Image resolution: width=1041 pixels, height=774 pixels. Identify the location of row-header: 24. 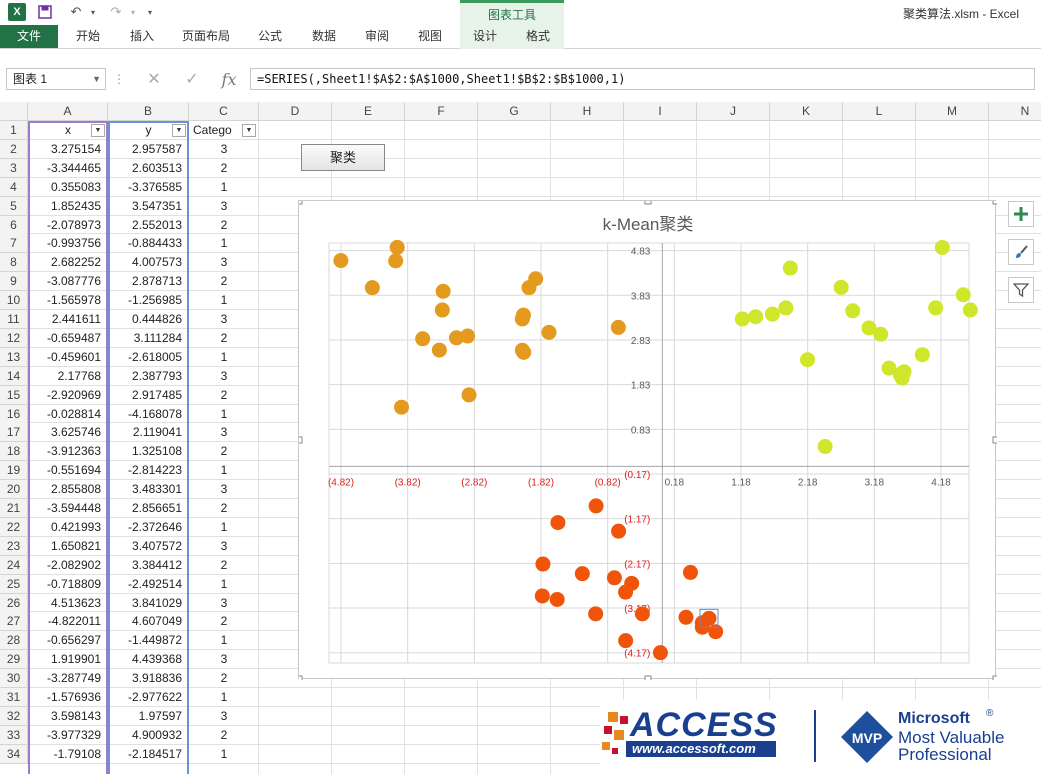
(14, 565).